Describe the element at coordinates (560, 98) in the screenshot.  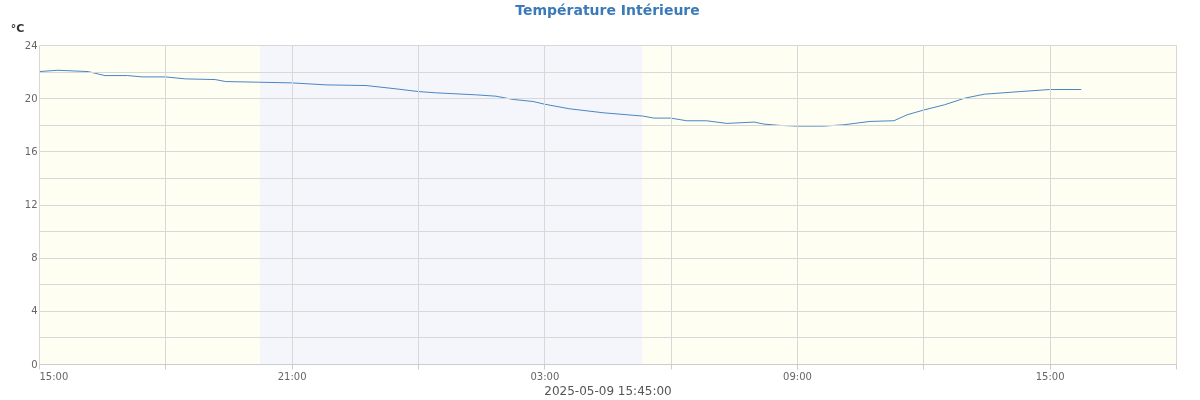
I see `line-series` at that location.